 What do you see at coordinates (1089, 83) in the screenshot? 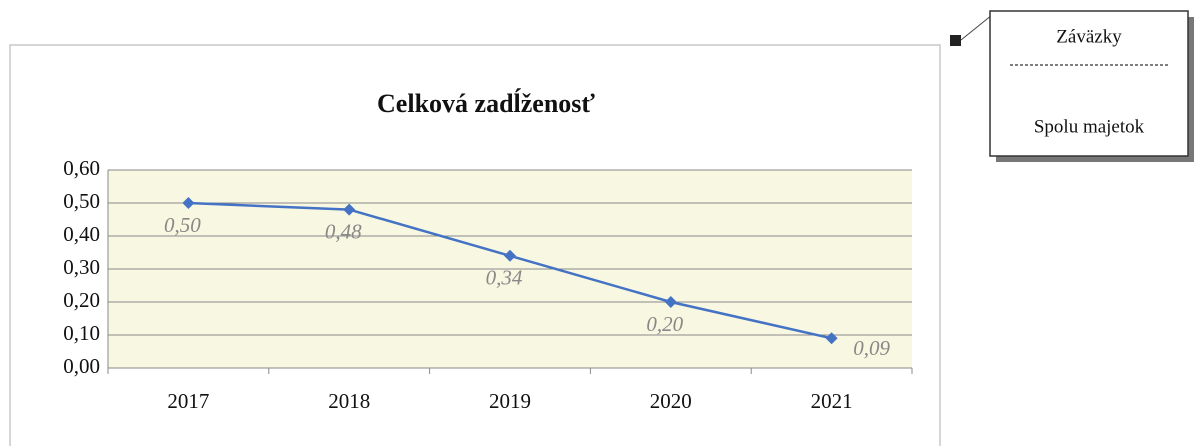
I see `callout-box` at bounding box center [1089, 83].